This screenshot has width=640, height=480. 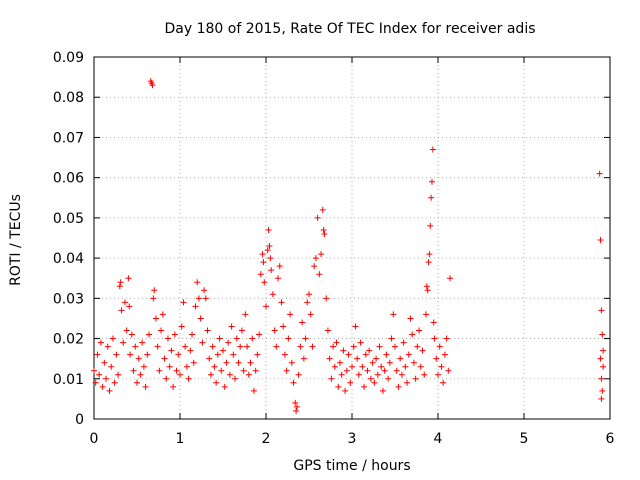 I want to click on x-axis-label: GPS time / hours, so click(x=351, y=466).